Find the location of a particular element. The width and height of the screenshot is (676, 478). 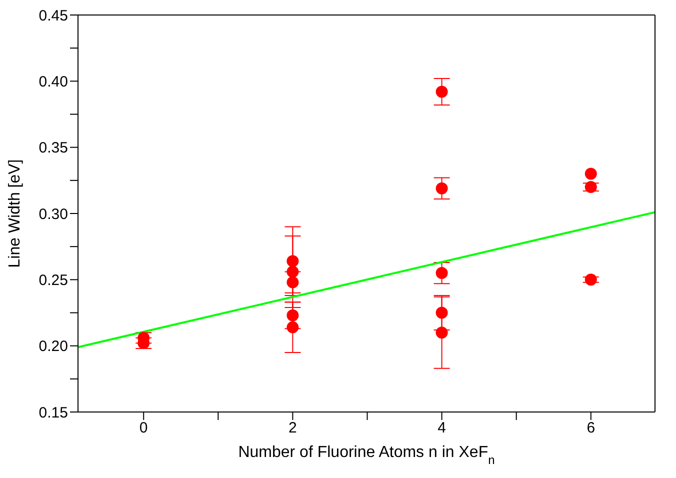

y-tick-label: 0.30 is located at coordinates (53, 214).